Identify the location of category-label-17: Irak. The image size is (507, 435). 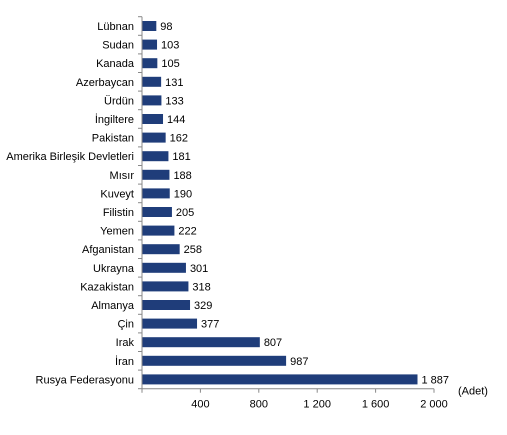
(125, 343).